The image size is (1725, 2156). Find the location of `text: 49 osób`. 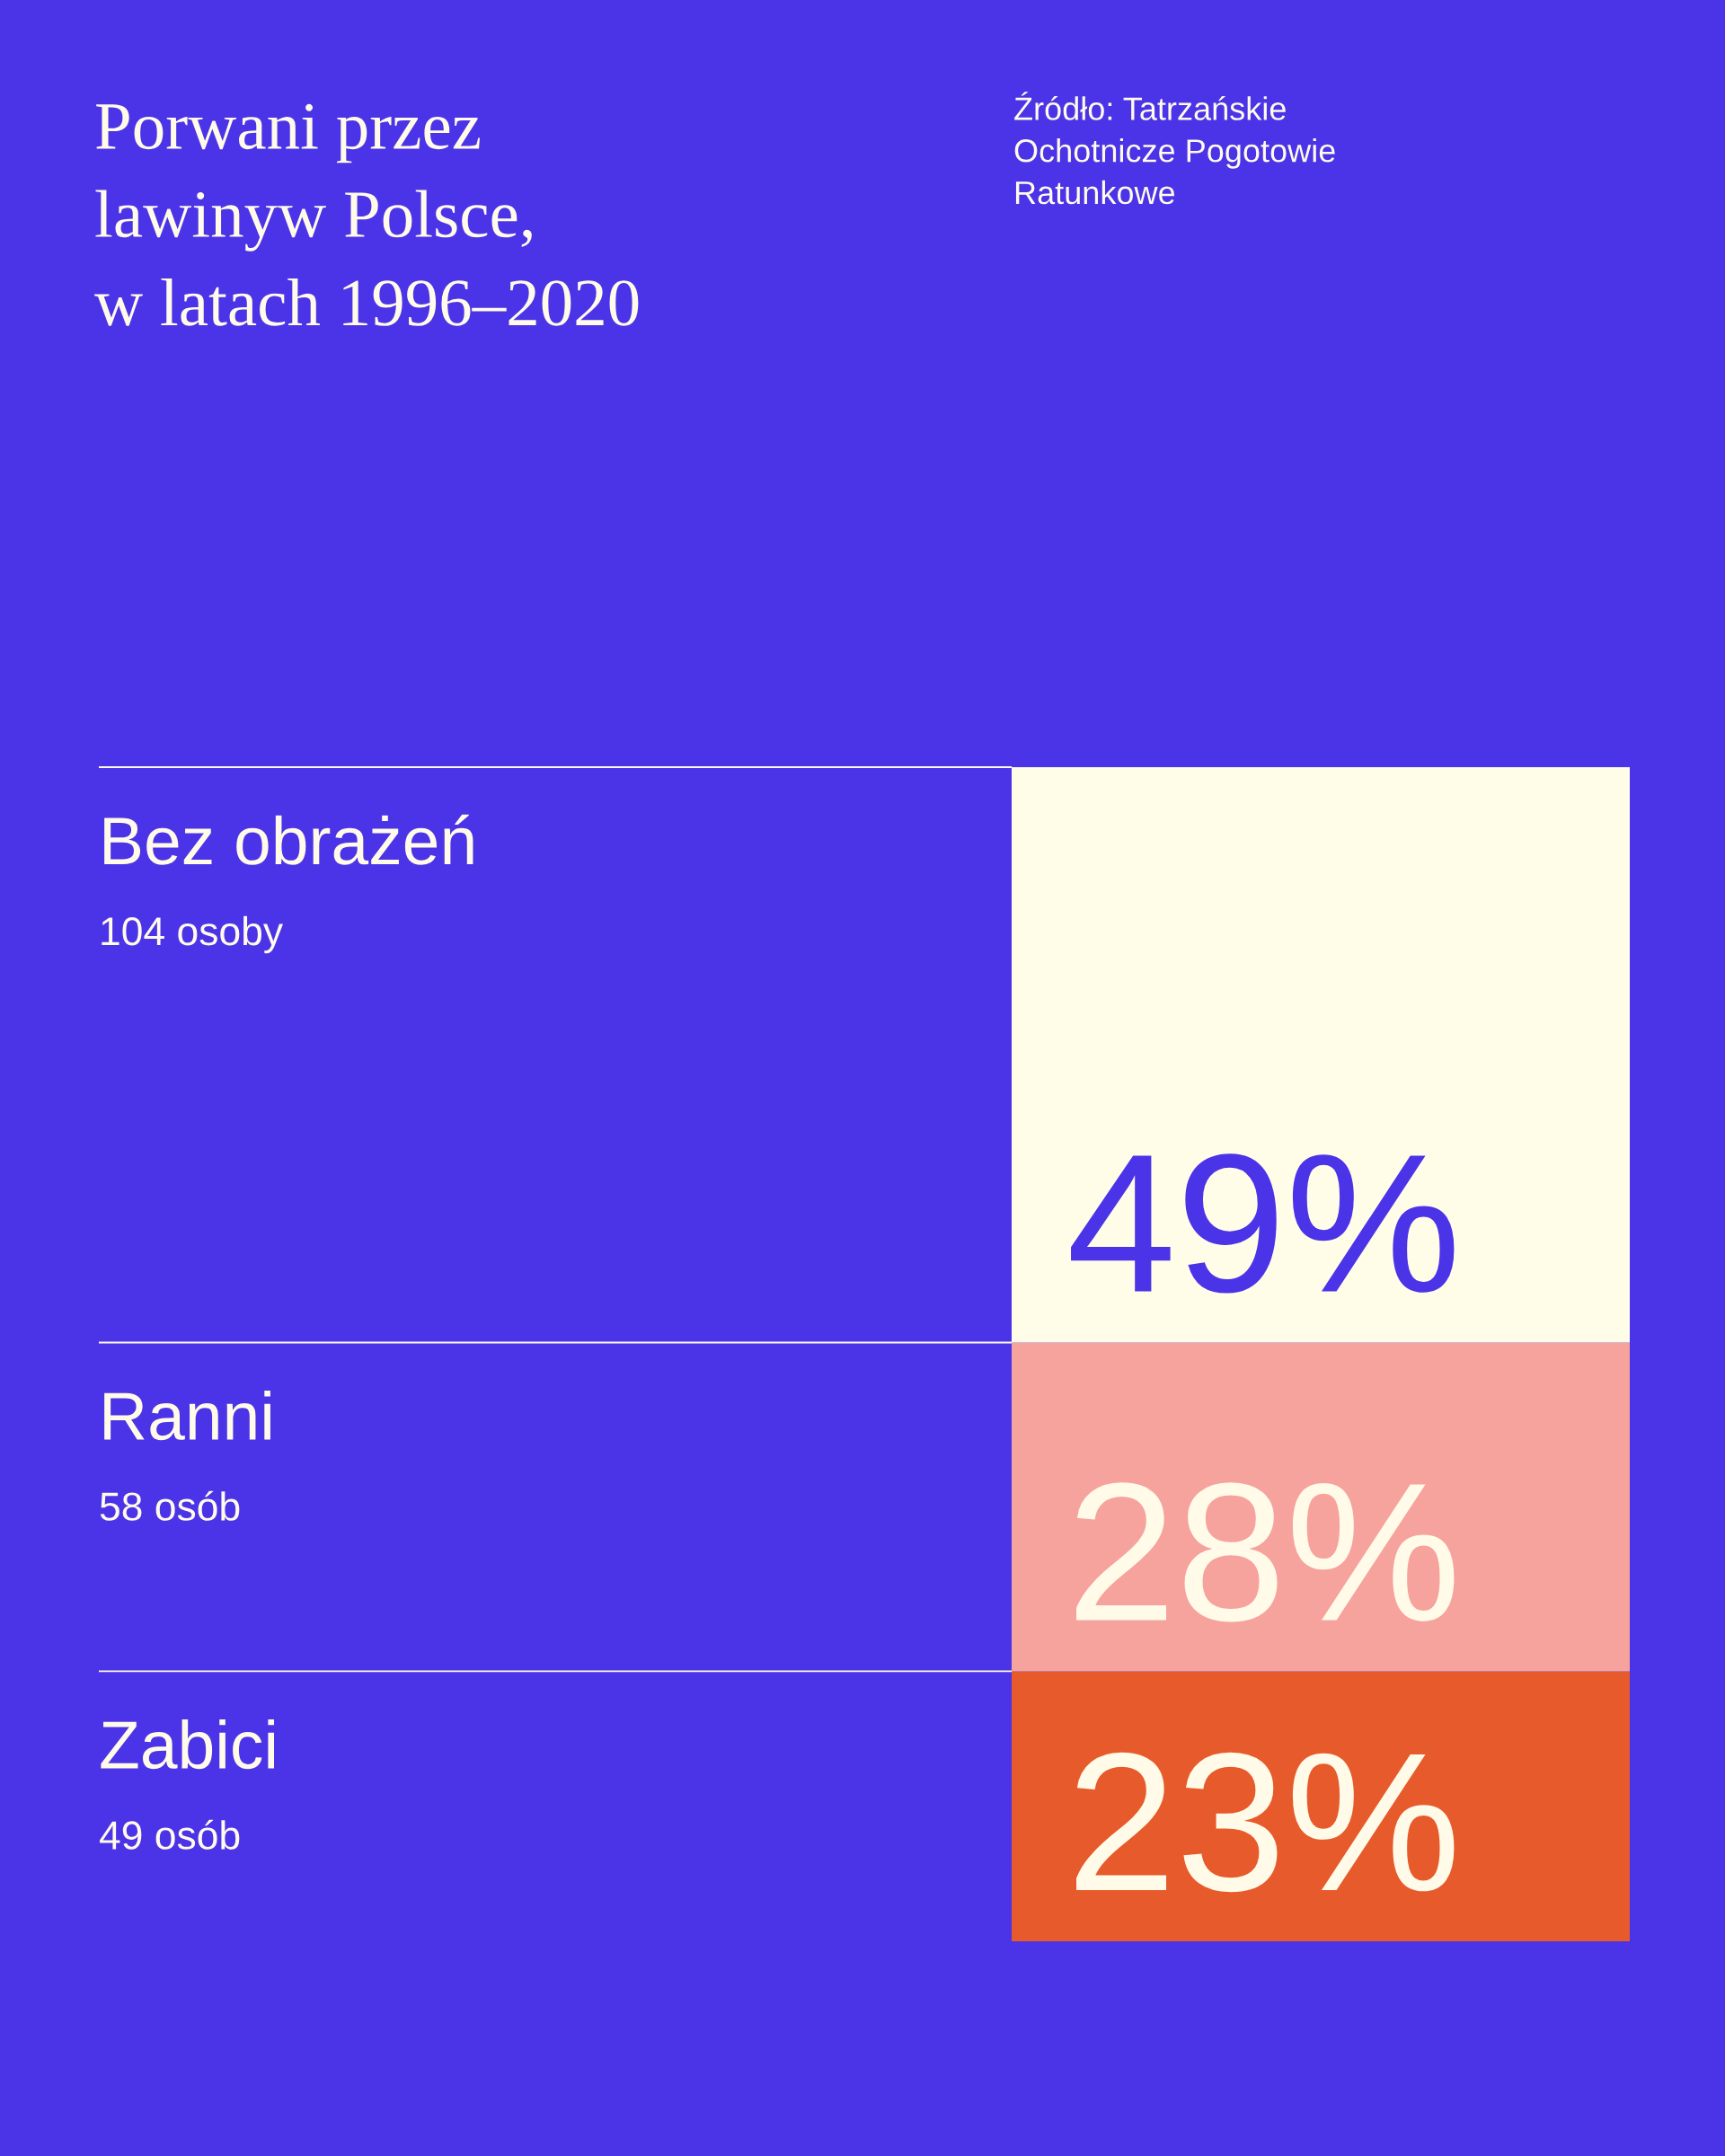

text: 49 osób is located at coordinates (170, 1834).